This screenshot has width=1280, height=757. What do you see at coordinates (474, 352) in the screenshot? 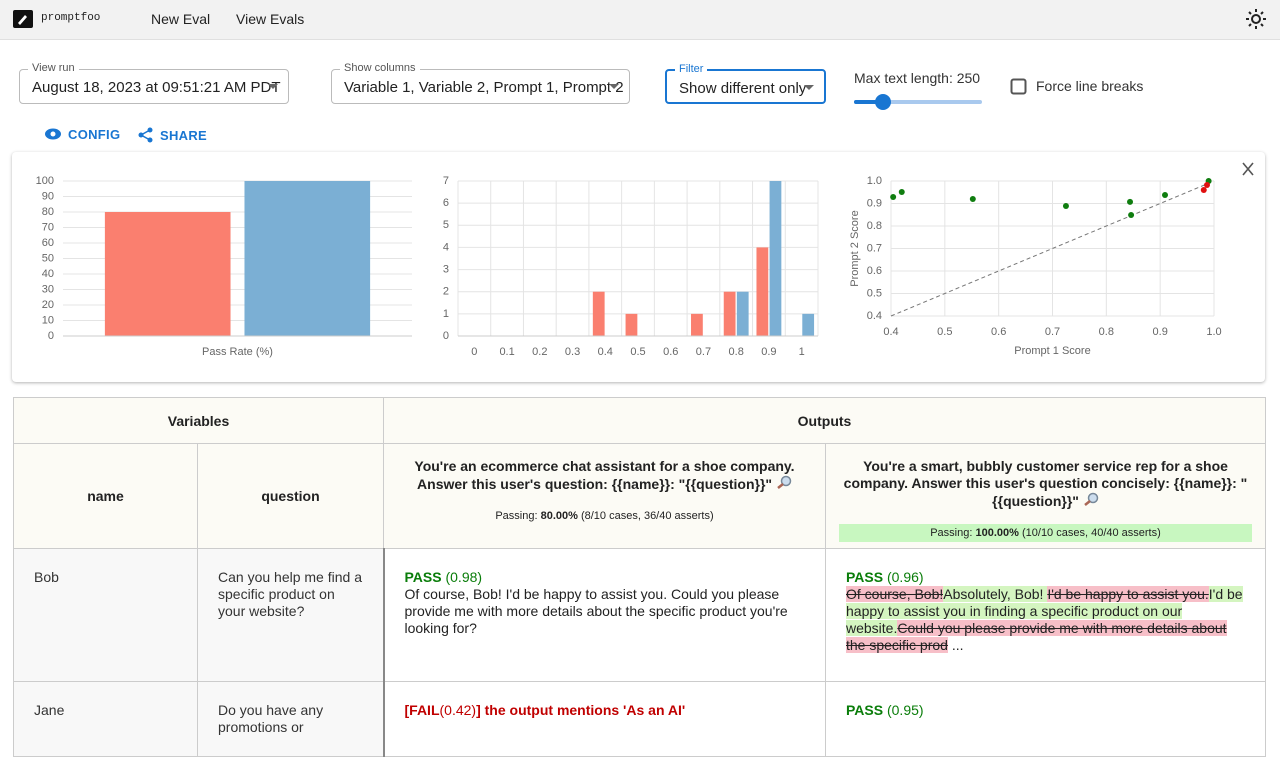
I see `x-tick-label: 0` at bounding box center [474, 352].